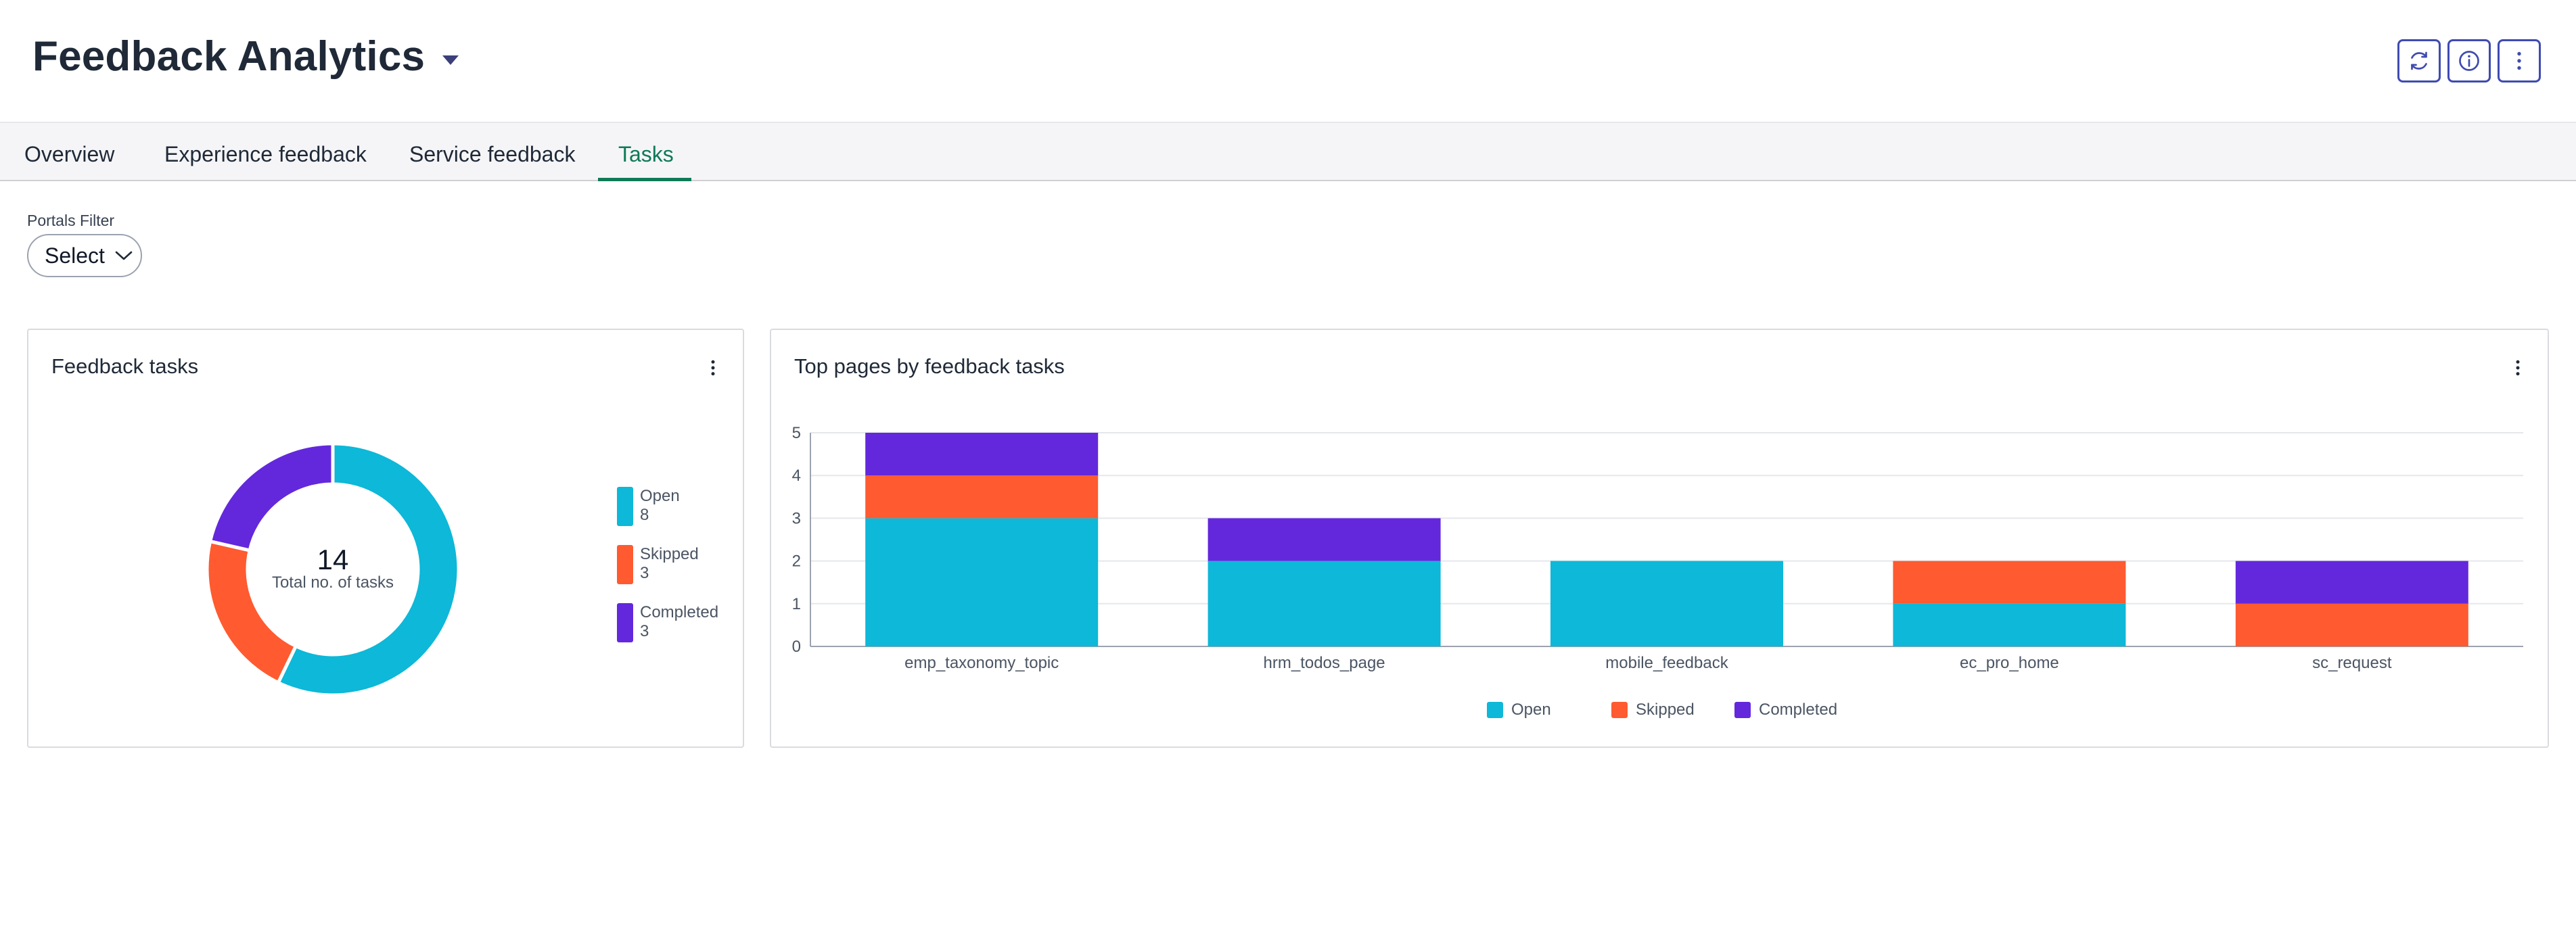  Describe the element at coordinates (333, 559) in the screenshot. I see `donut-total: 14` at that location.